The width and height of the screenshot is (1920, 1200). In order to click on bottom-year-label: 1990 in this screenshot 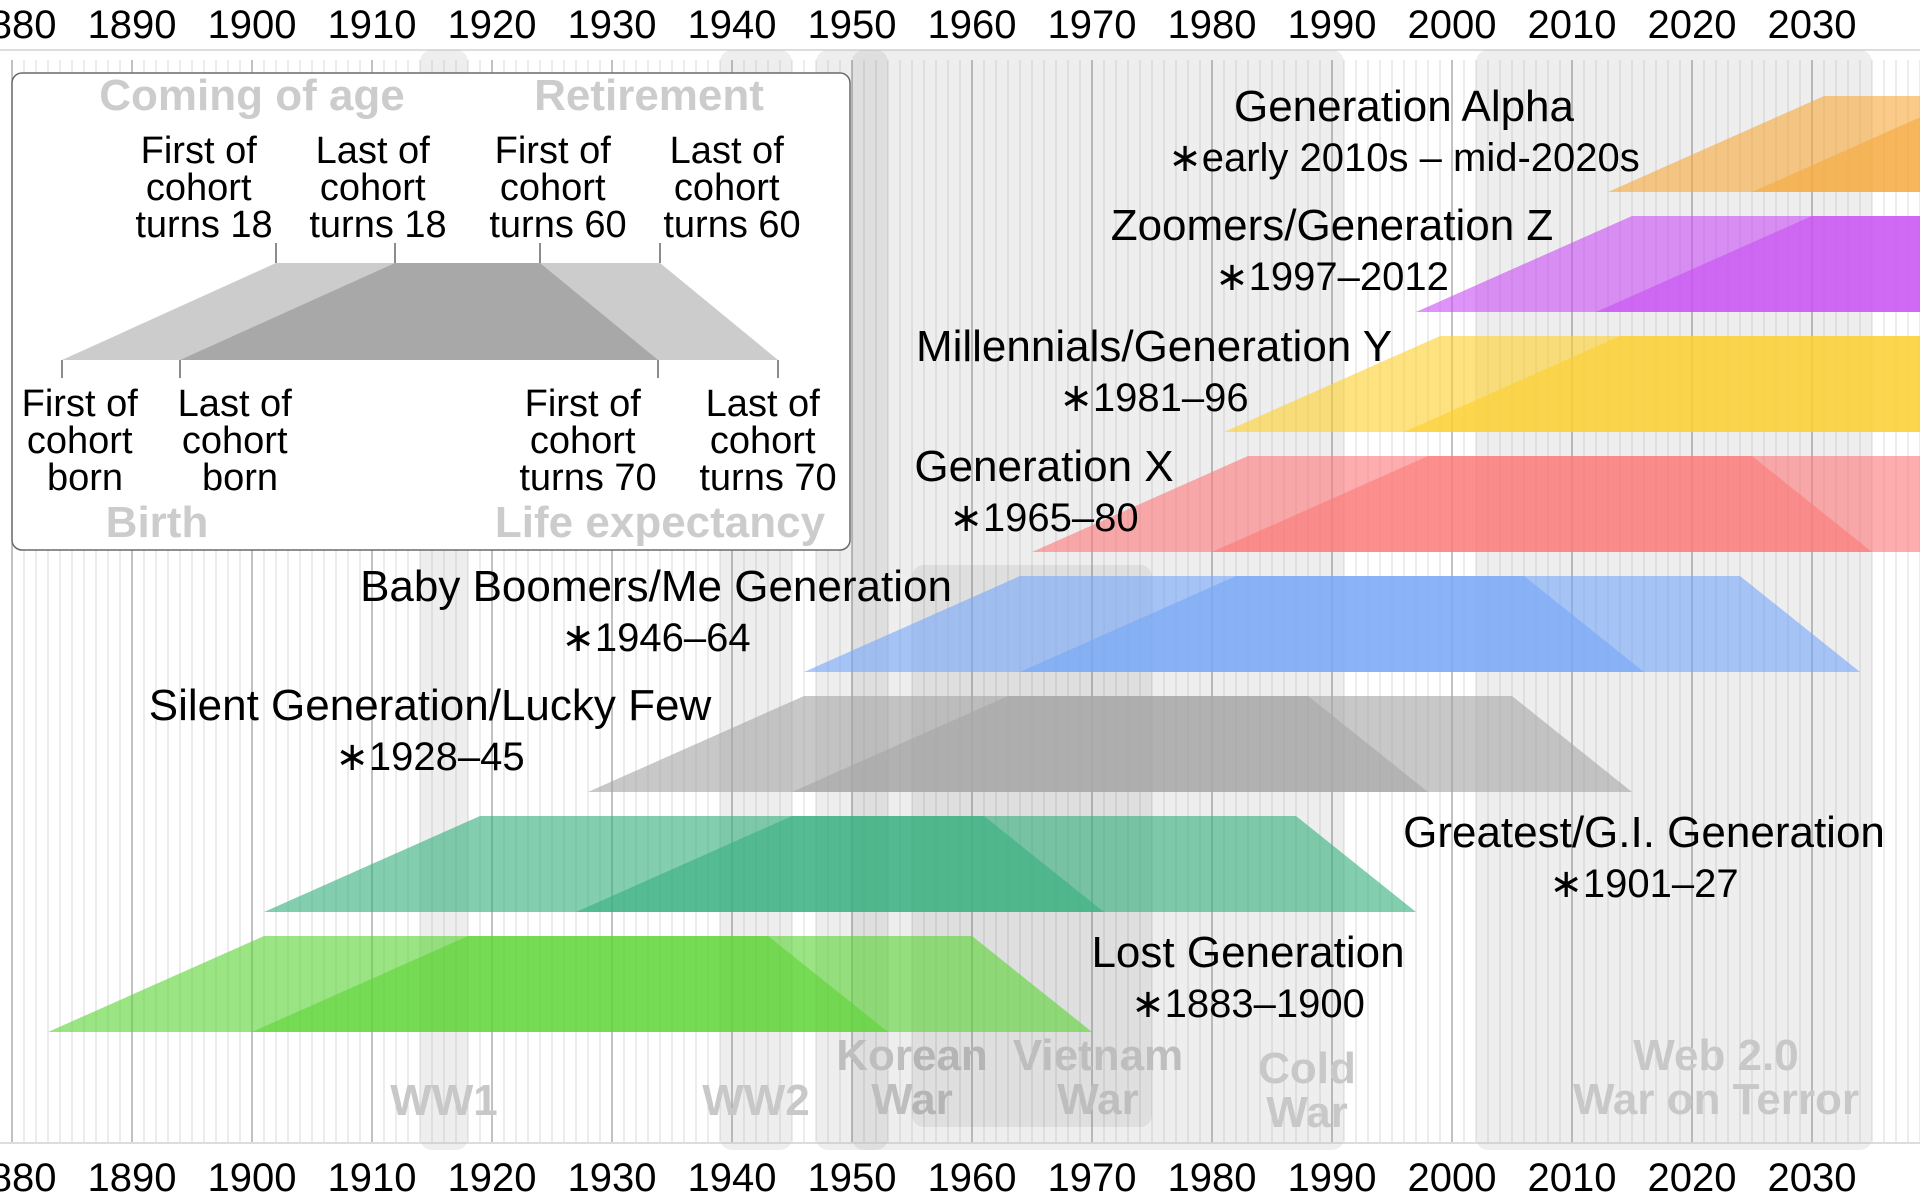, I will do `click(1332, 1178)`.